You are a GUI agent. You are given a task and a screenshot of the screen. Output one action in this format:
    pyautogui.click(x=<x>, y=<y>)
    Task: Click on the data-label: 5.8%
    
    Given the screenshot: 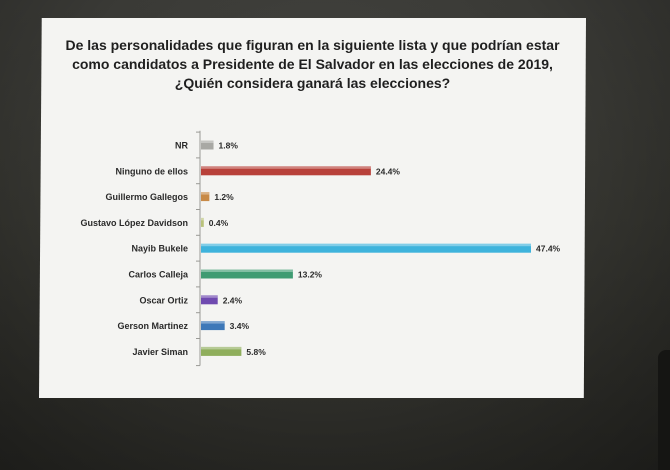 What is the action you would take?
    pyautogui.click(x=256, y=352)
    